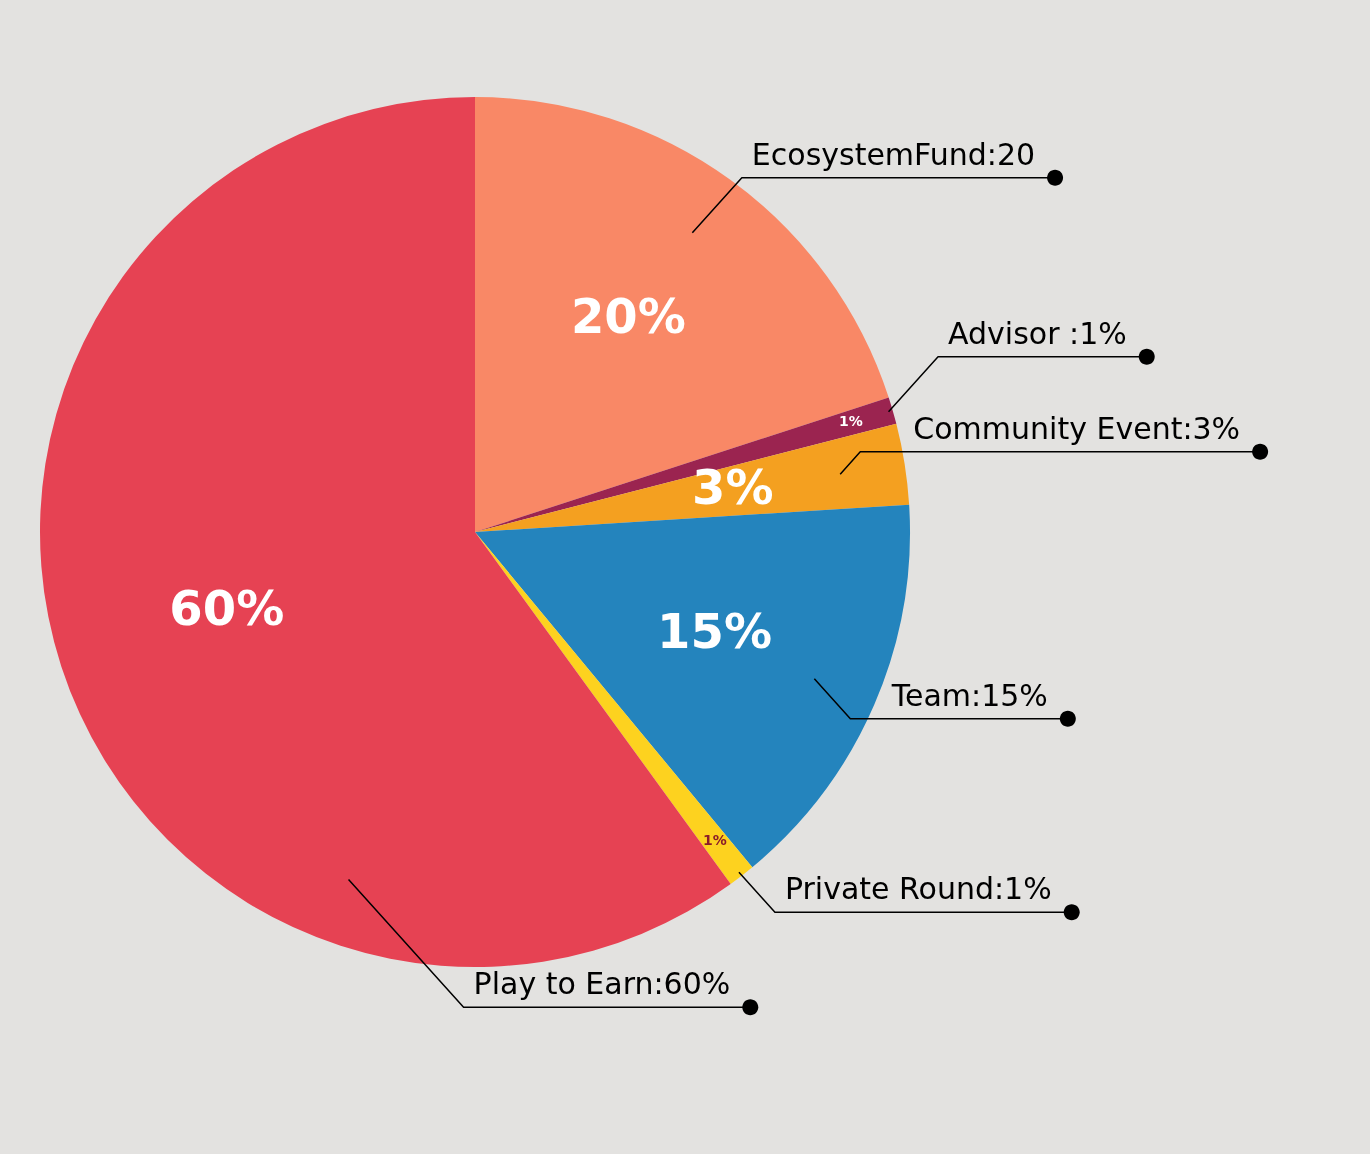 The height and width of the screenshot is (1154, 1370). What do you see at coordinates (227, 608) in the screenshot?
I see `data-label: 60%` at bounding box center [227, 608].